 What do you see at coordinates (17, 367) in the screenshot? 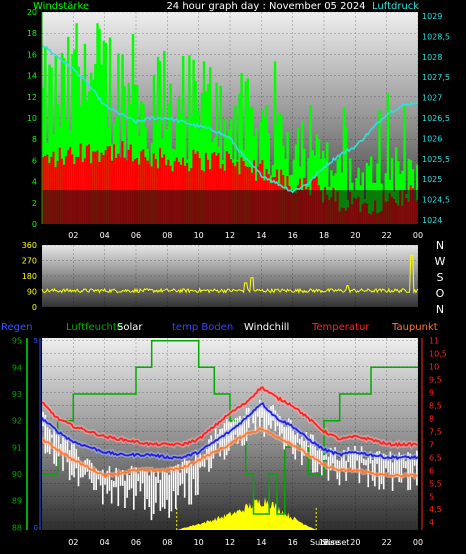
I see `y-tick-humidity: 94` at bounding box center [17, 367].